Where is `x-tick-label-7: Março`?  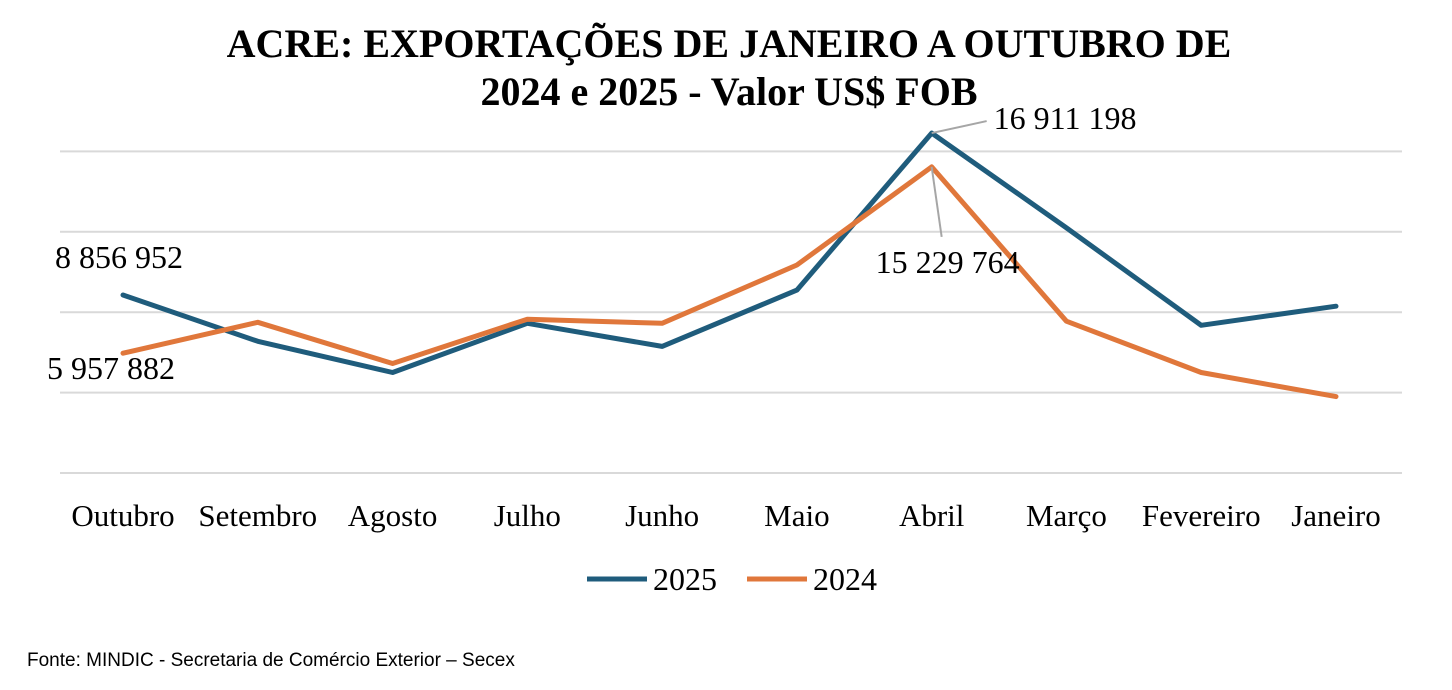
x-tick-label-7: Março is located at coordinates (1066, 515).